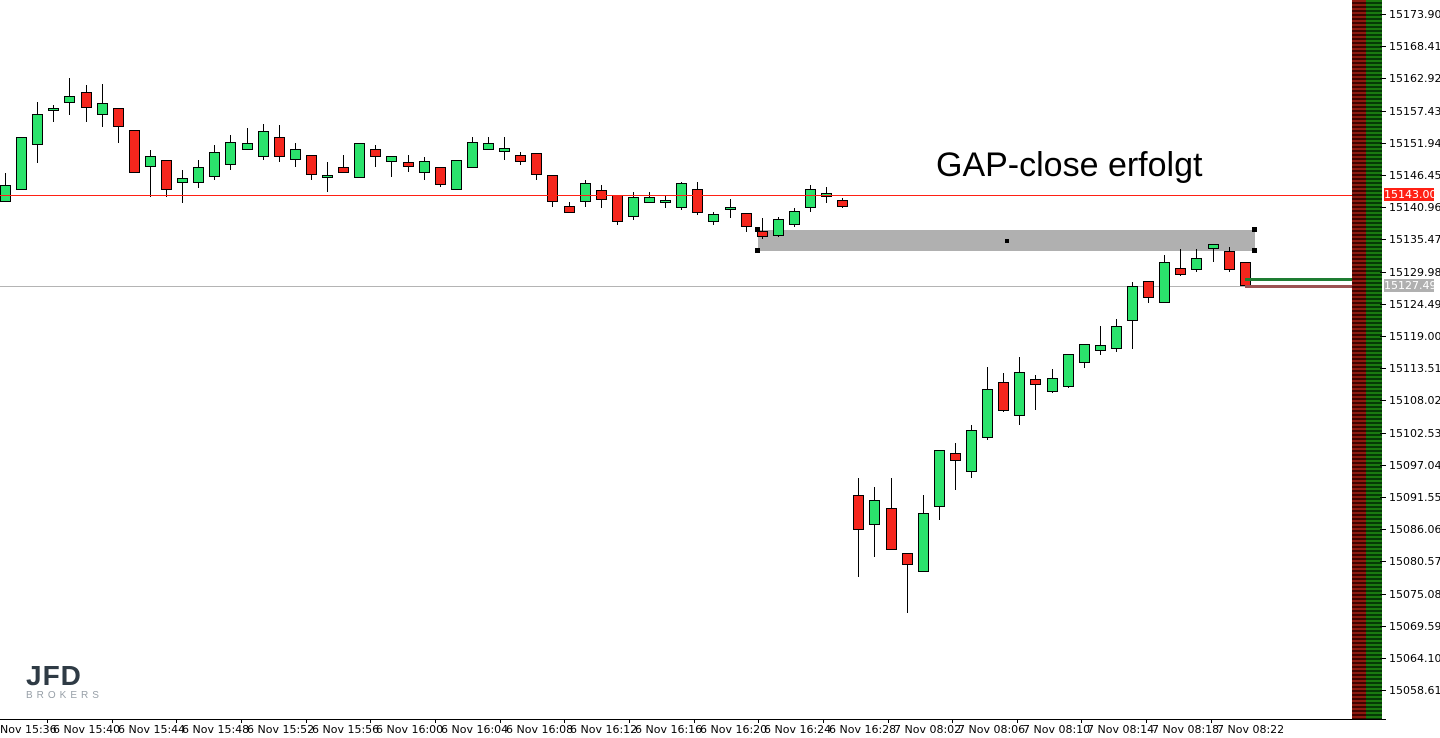 The image size is (1440, 738). Describe the element at coordinates (1414, 561) in the screenshot. I see `price-tick-label: 15080.57` at that location.